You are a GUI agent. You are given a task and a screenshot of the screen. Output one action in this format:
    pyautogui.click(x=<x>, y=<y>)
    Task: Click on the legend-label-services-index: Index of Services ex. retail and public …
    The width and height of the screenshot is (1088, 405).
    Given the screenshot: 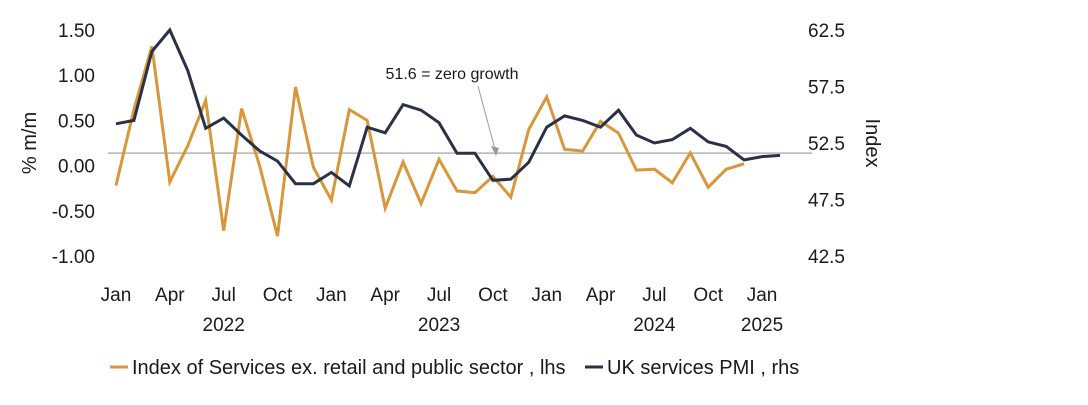 What is the action you would take?
    pyautogui.click(x=349, y=368)
    